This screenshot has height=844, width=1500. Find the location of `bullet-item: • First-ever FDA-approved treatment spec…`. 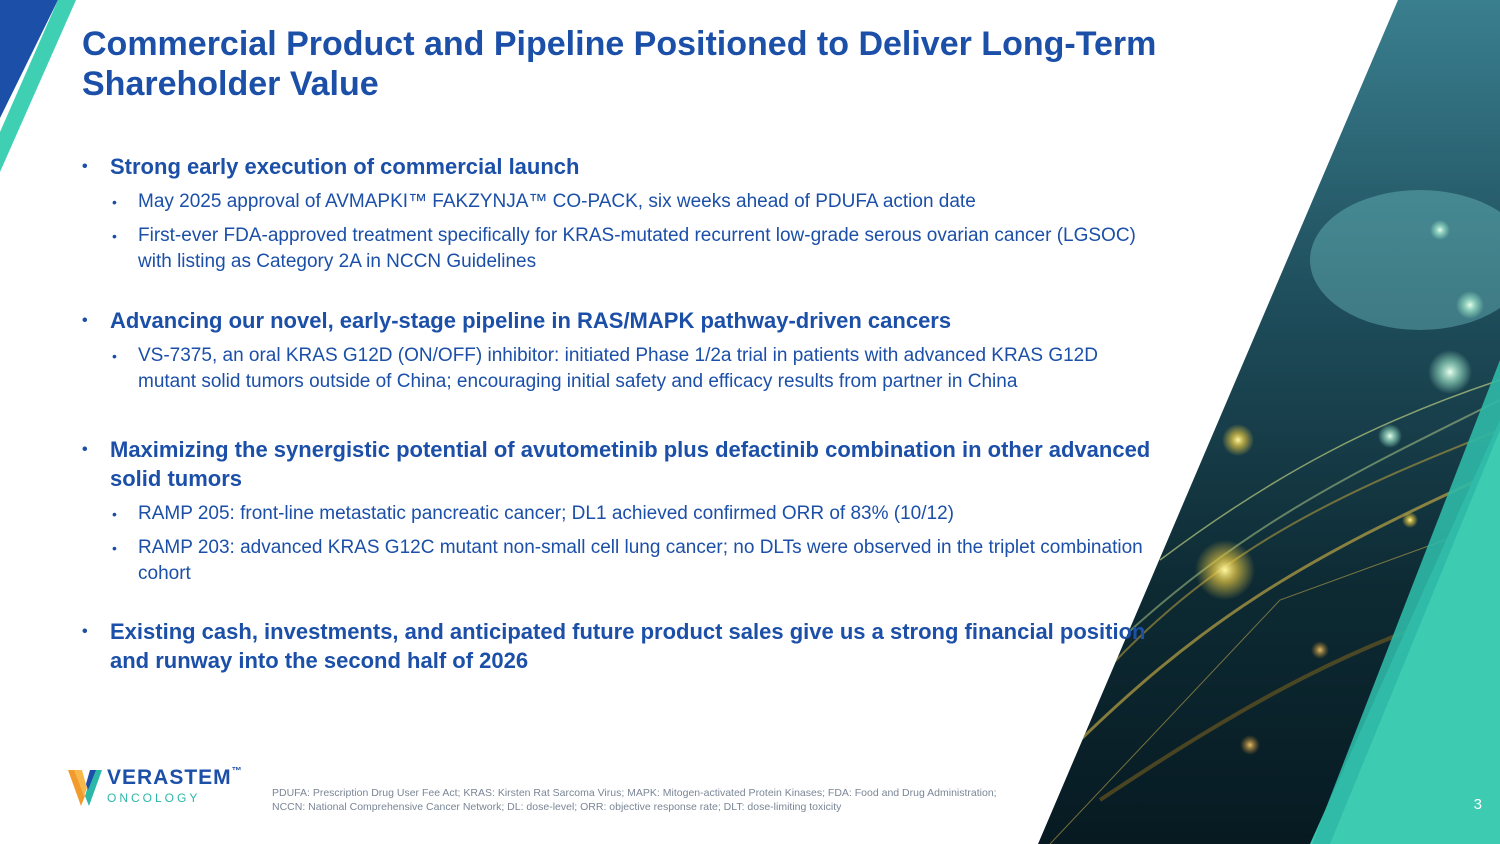

bullet-item: • First-ever FDA-approved treatment spec… is located at coordinates (617, 249).